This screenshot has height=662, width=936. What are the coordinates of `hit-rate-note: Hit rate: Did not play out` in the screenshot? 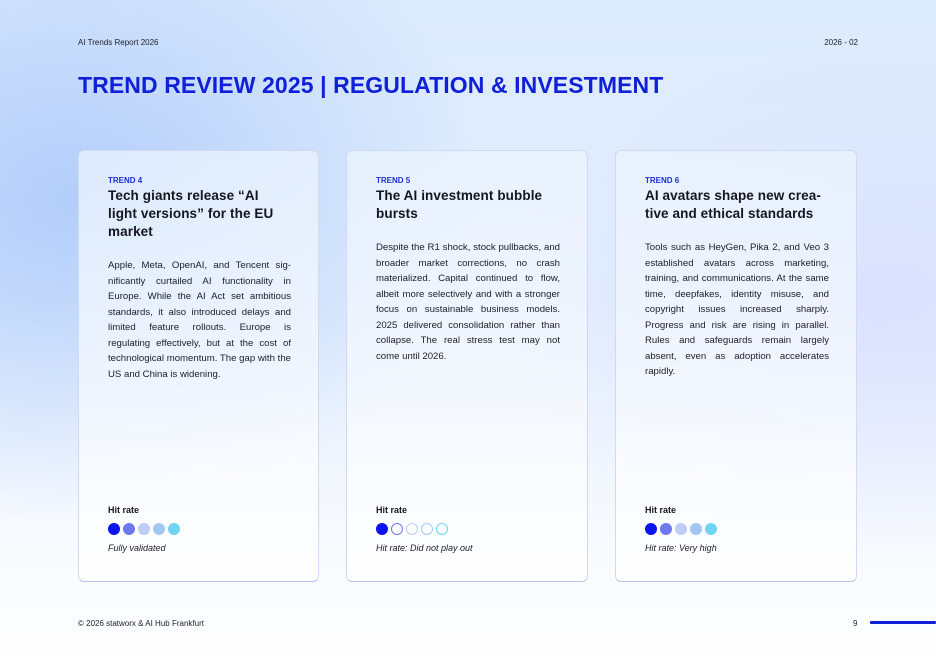 It's located at (424, 548).